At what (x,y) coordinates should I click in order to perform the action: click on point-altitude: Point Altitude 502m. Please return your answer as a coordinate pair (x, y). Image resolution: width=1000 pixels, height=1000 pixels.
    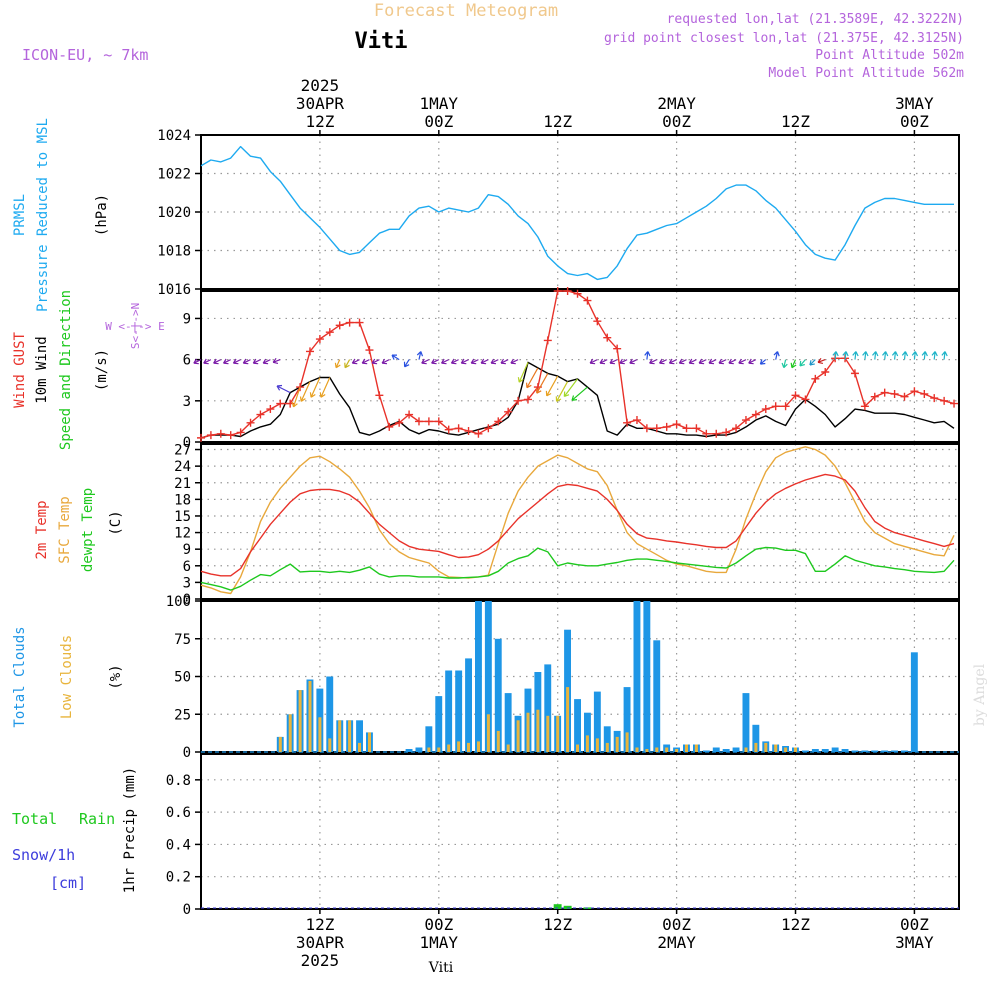
    Looking at the image, I should click on (889, 55).